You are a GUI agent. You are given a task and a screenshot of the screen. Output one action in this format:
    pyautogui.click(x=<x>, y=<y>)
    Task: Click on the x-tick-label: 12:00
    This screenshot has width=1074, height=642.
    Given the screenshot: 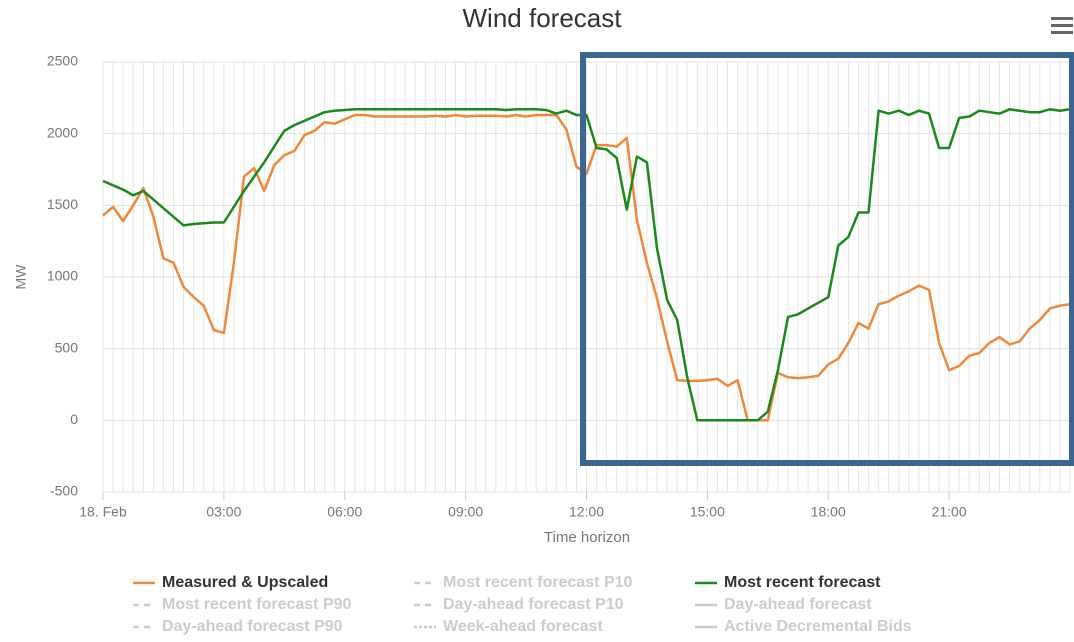 What is the action you would take?
    pyautogui.click(x=586, y=512)
    